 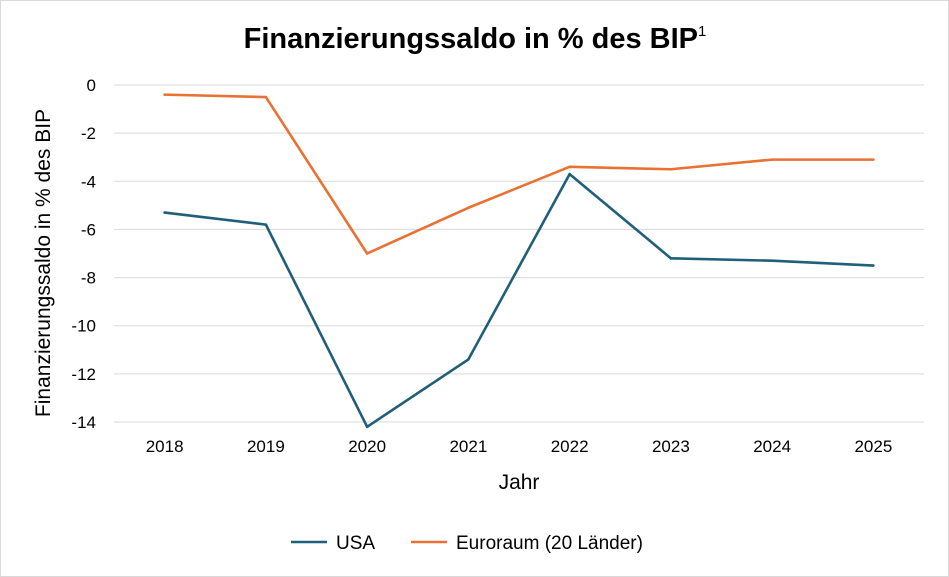 What do you see at coordinates (83, 326) in the screenshot?
I see `y-tick-label: -10` at bounding box center [83, 326].